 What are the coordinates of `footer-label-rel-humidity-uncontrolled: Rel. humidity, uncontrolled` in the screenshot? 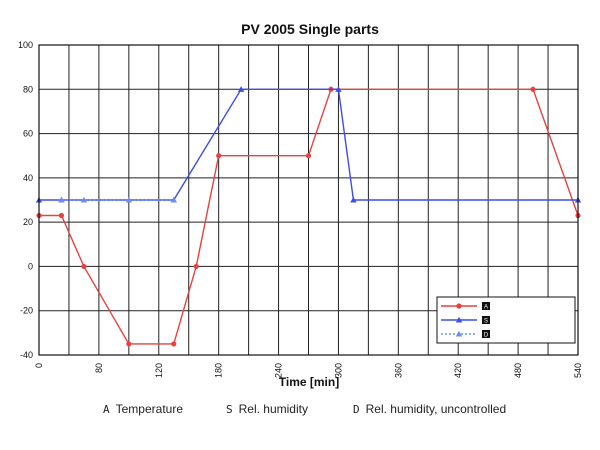 It's located at (436, 409).